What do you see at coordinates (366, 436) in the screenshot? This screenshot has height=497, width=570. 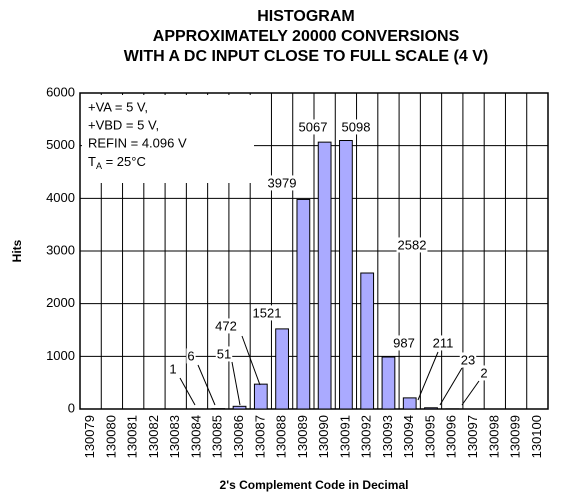 I see `x-tick-label: 130092` at bounding box center [366, 436].